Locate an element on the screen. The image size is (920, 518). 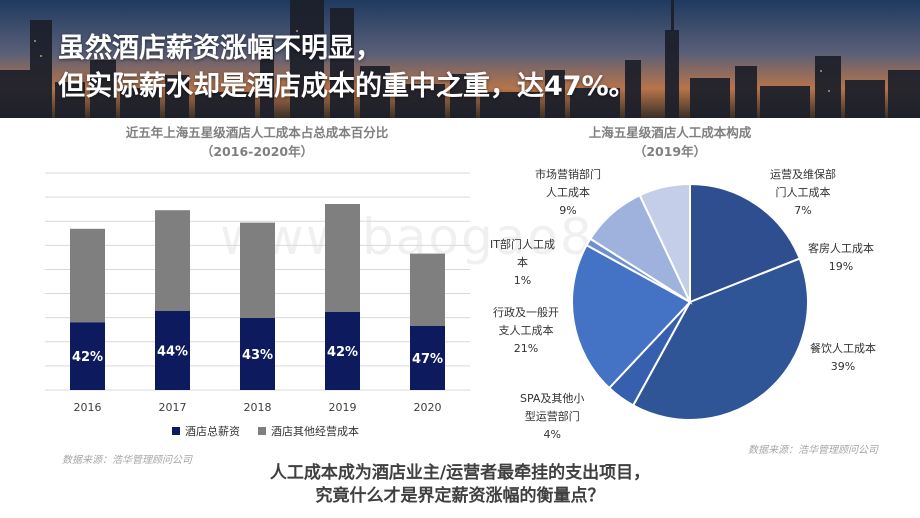
bar-salary-2019 is located at coordinates (342, 350).